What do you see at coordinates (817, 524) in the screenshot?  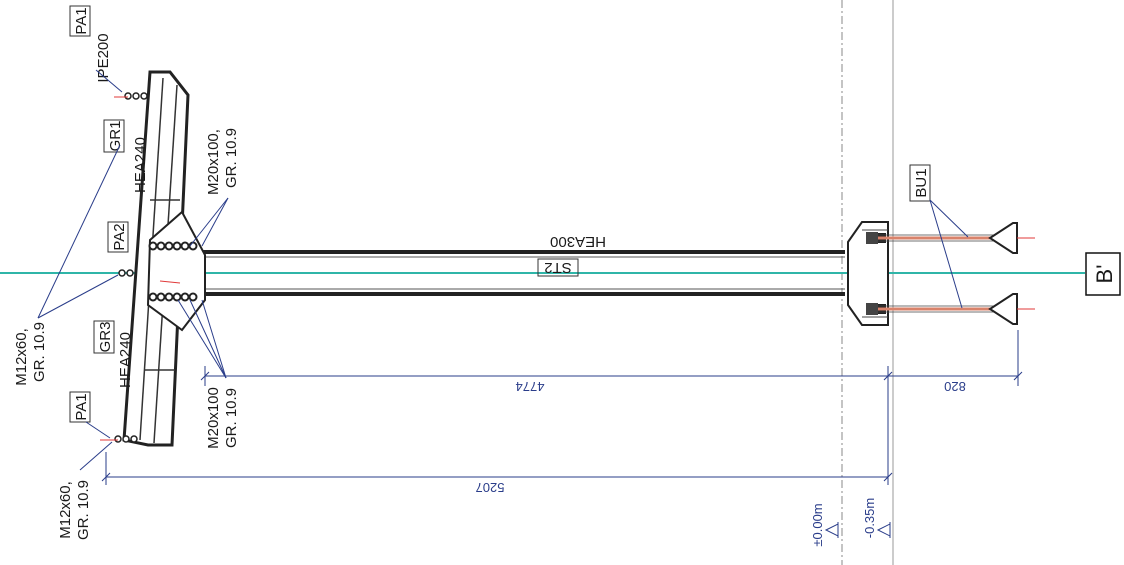 I see `level-zero: ±0.00m` at bounding box center [817, 524].